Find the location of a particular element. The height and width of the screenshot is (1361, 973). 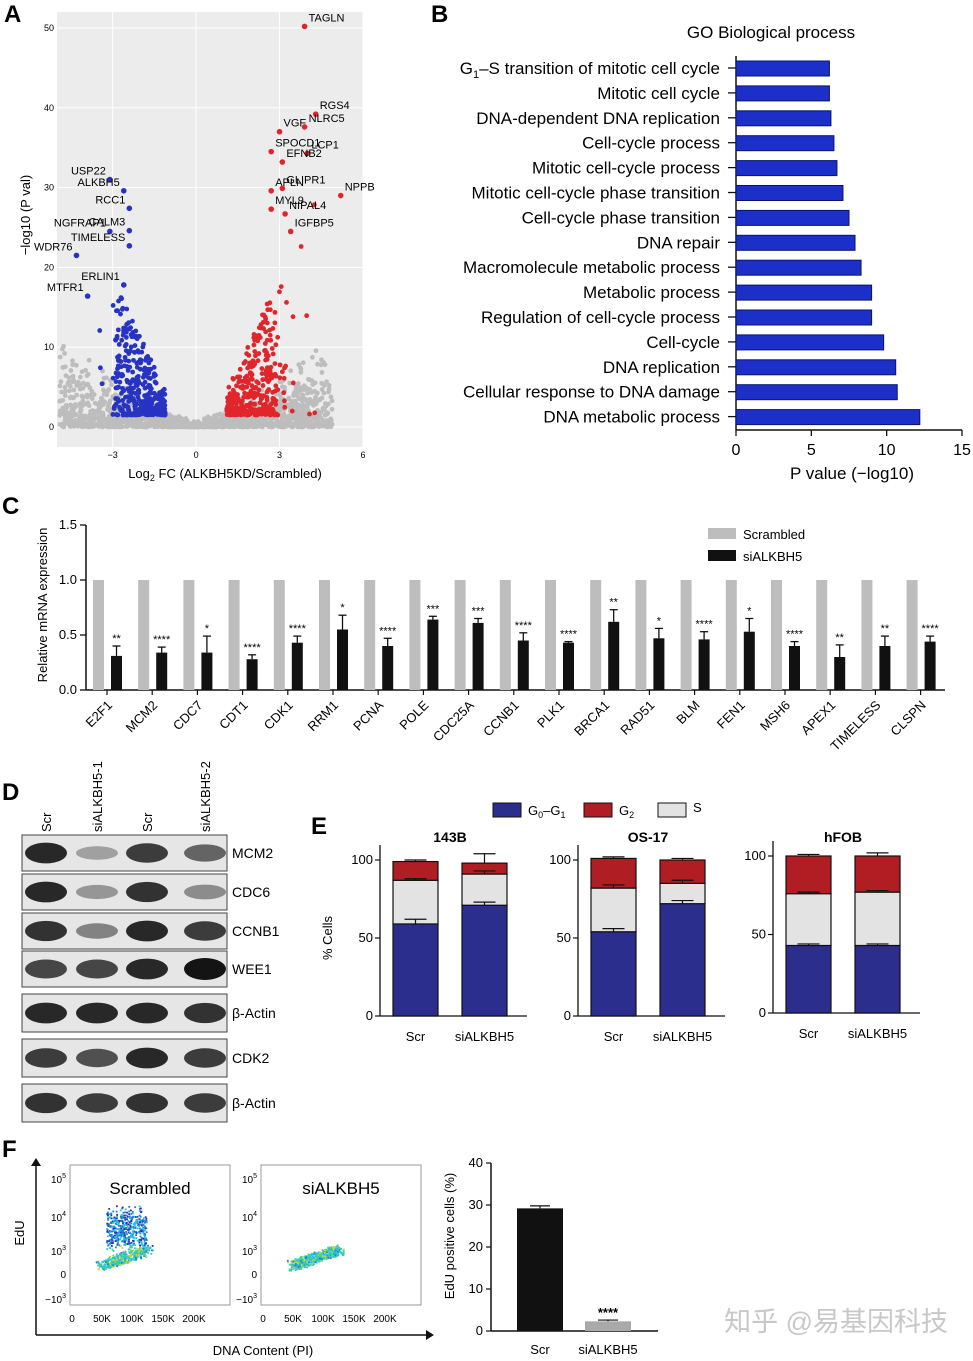

go-category-label: Macromolecule metabolic process is located at coordinates (591, 267).